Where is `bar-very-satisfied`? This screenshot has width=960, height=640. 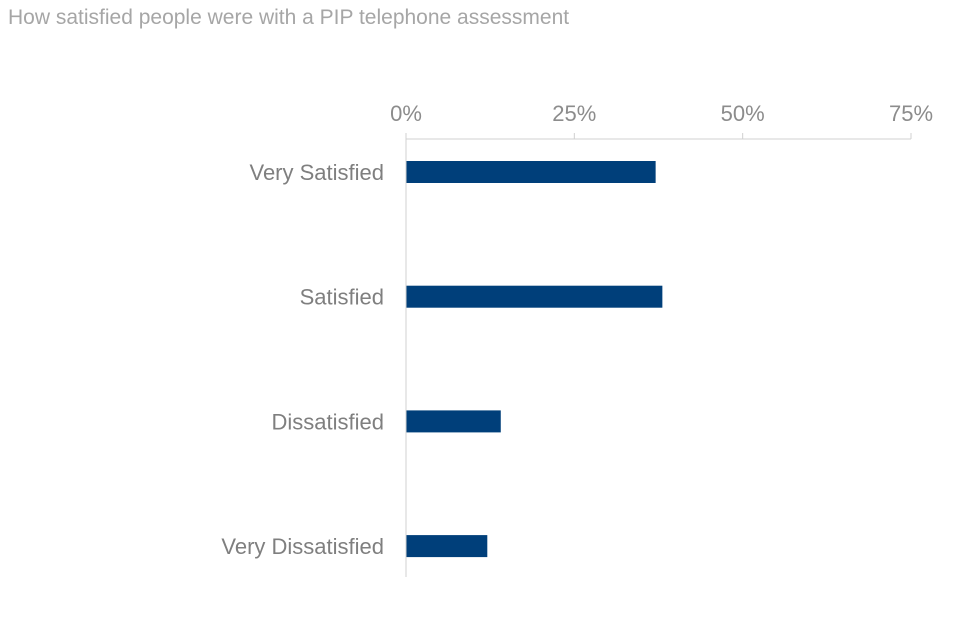
bar-very-satisfied is located at coordinates (531, 172).